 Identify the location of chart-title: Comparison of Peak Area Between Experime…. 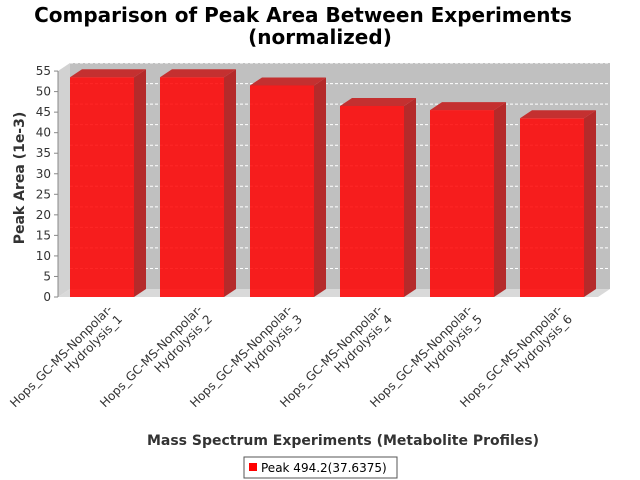
(303, 15).